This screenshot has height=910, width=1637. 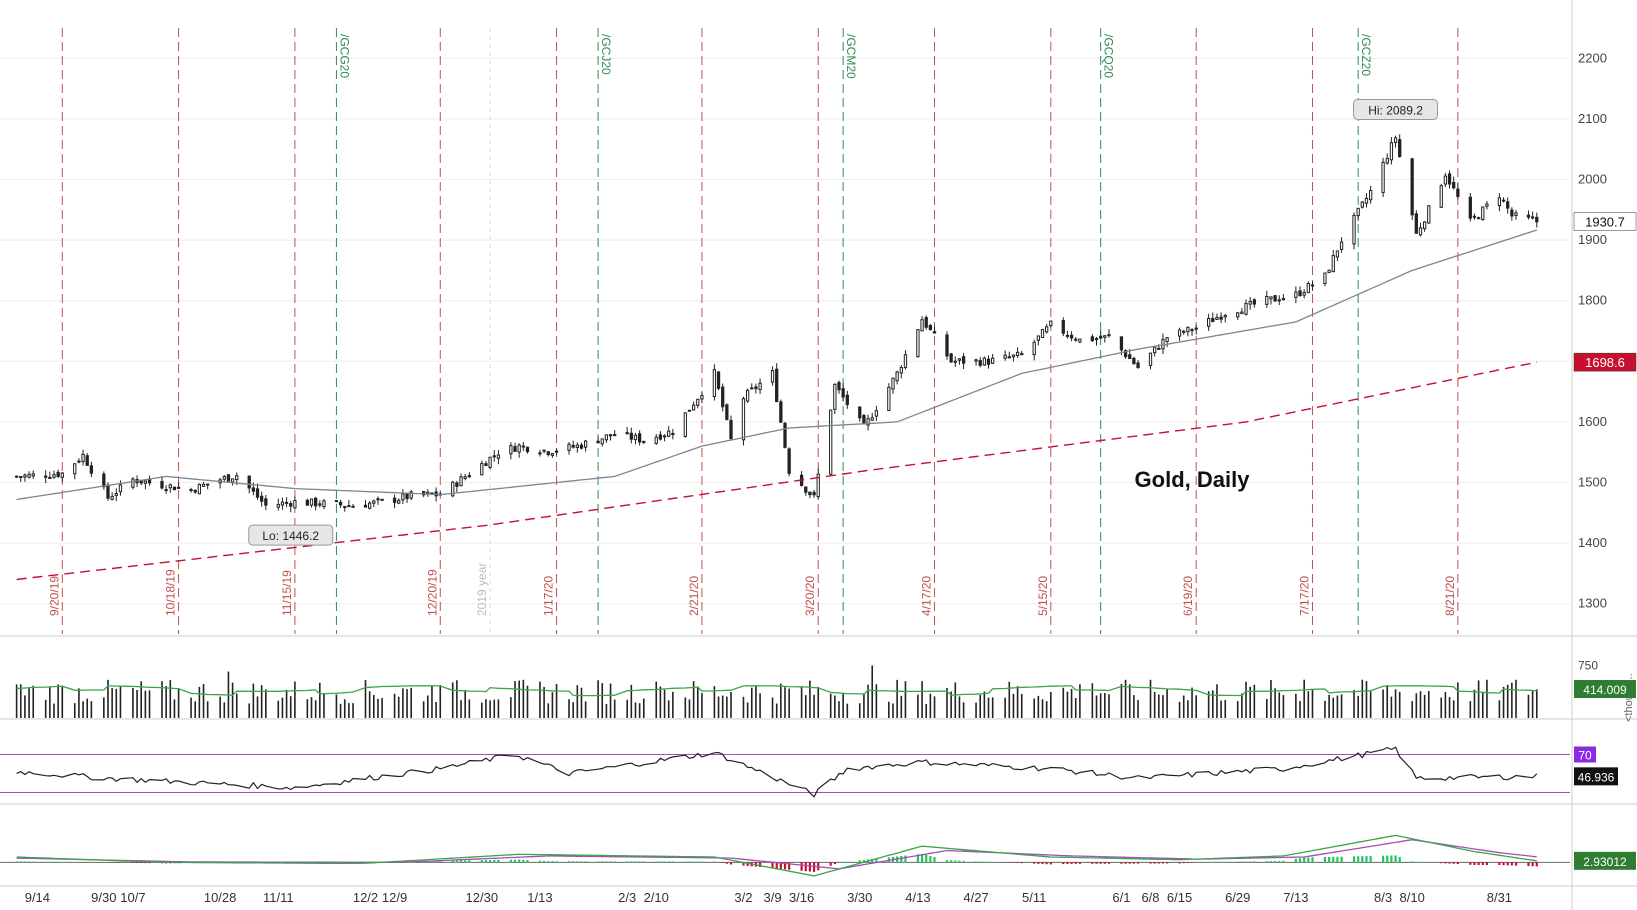 I want to click on y-tick-label-1400: 1400, so click(x=1592, y=542).